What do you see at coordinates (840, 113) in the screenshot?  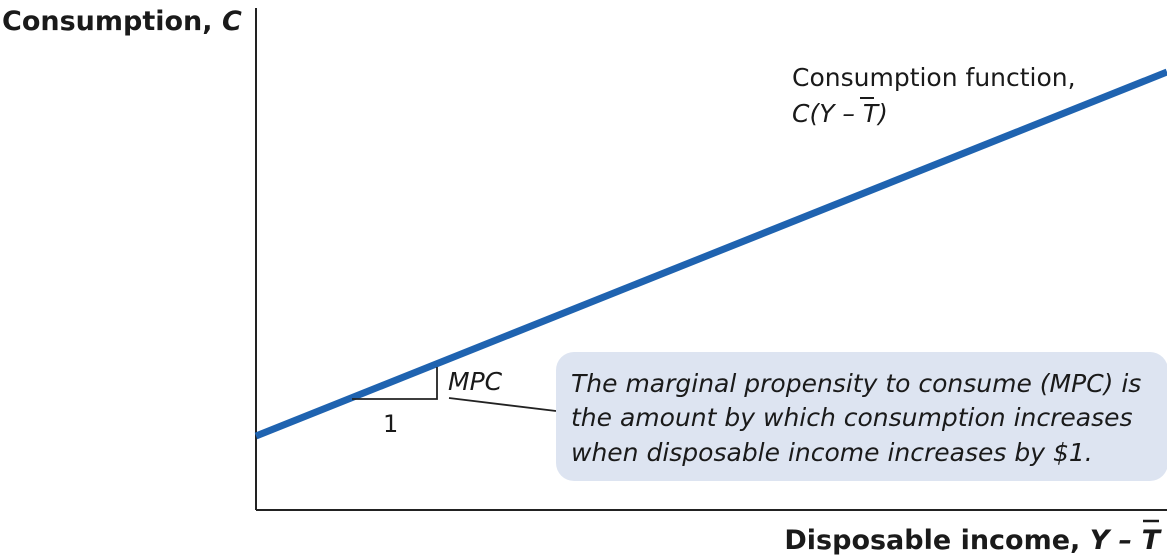 I see `consumption-function-label-line2: C(Y – T)` at bounding box center [840, 113].